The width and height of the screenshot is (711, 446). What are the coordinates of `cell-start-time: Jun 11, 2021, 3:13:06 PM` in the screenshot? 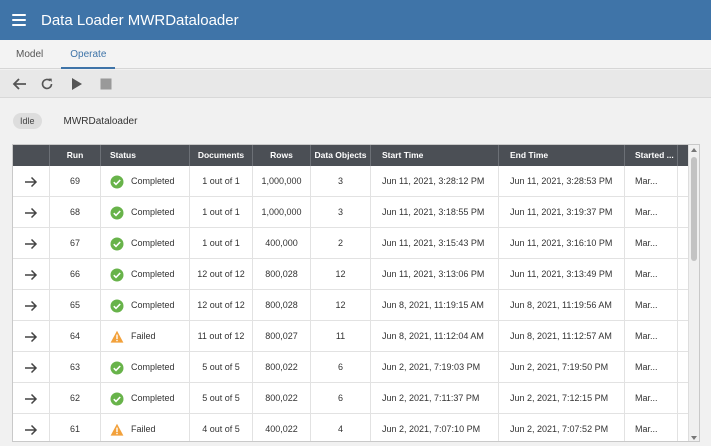 It's located at (435, 274).